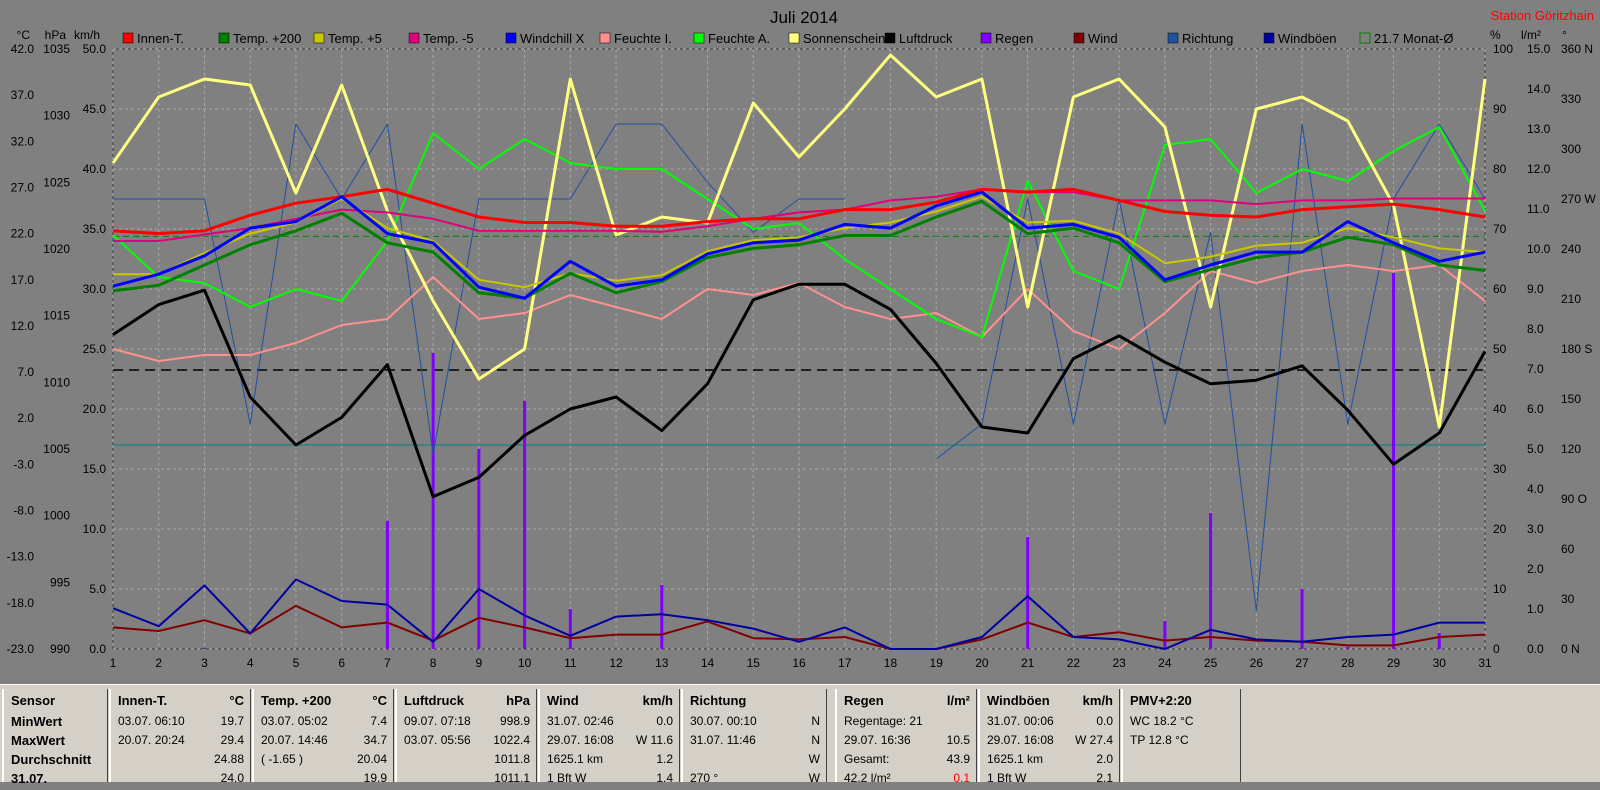  I want to click on series-line-windb-en, so click(798, 614).